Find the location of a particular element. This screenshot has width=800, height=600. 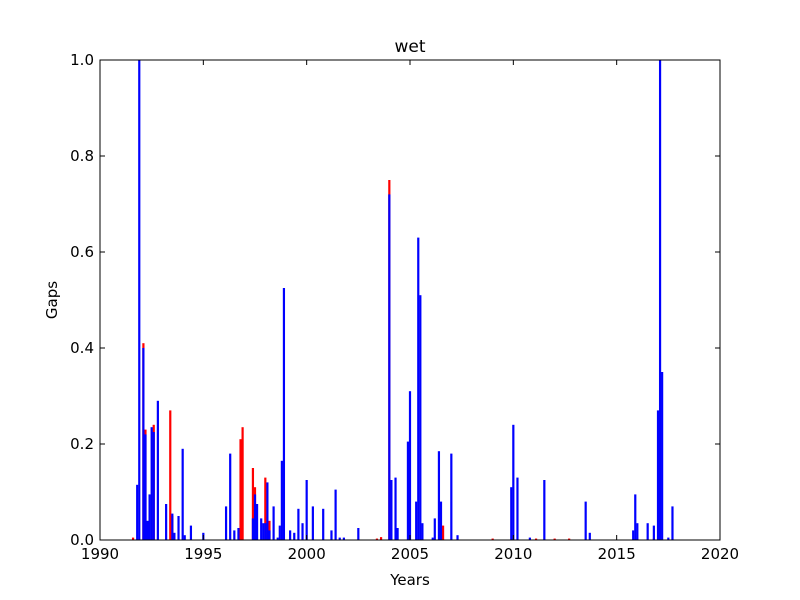

y-tick-label-1: 0.2 is located at coordinates (82, 444).